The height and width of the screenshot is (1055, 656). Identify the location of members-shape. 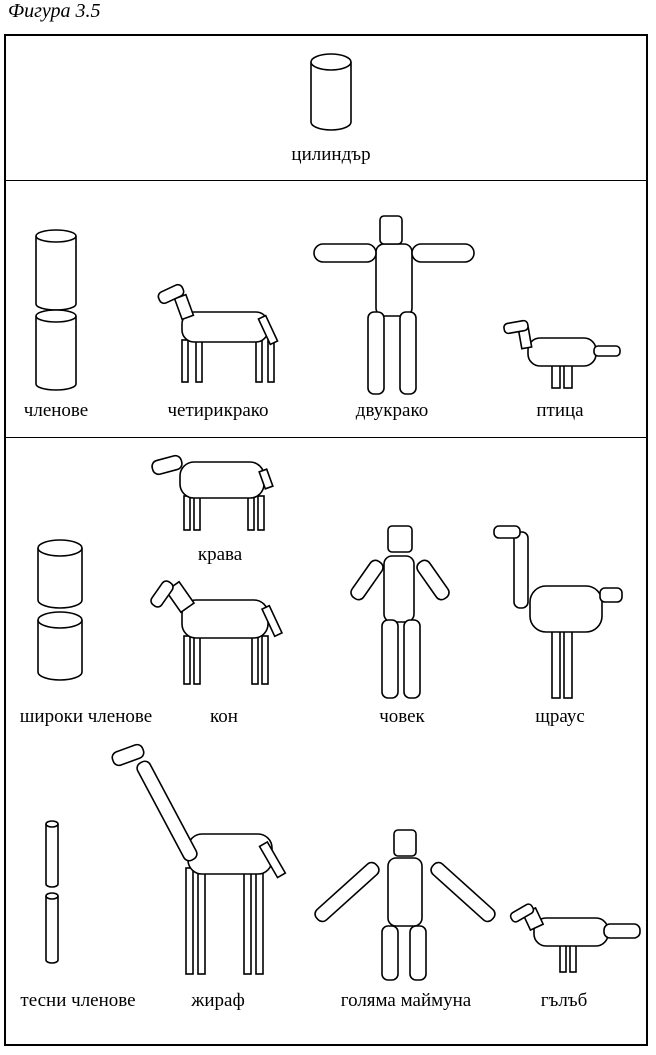
(56, 310).